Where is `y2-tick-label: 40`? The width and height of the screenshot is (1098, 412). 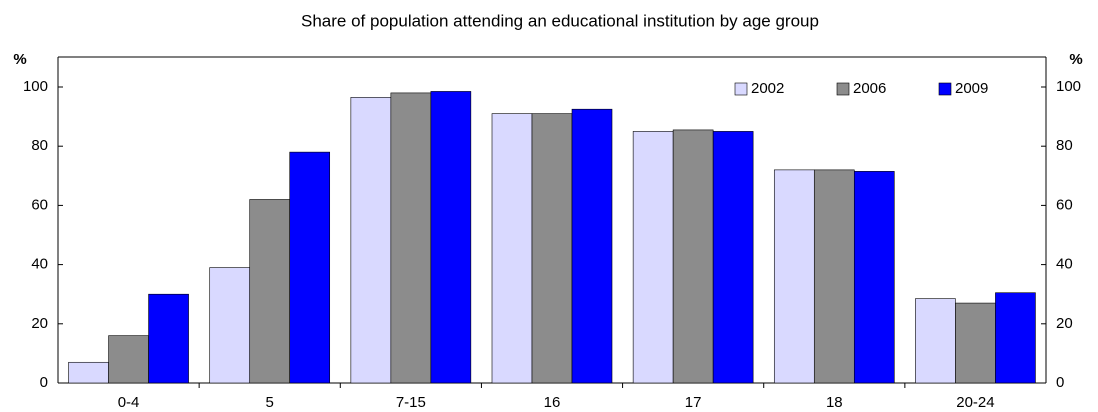
y2-tick-label: 40 is located at coordinates (1064, 264).